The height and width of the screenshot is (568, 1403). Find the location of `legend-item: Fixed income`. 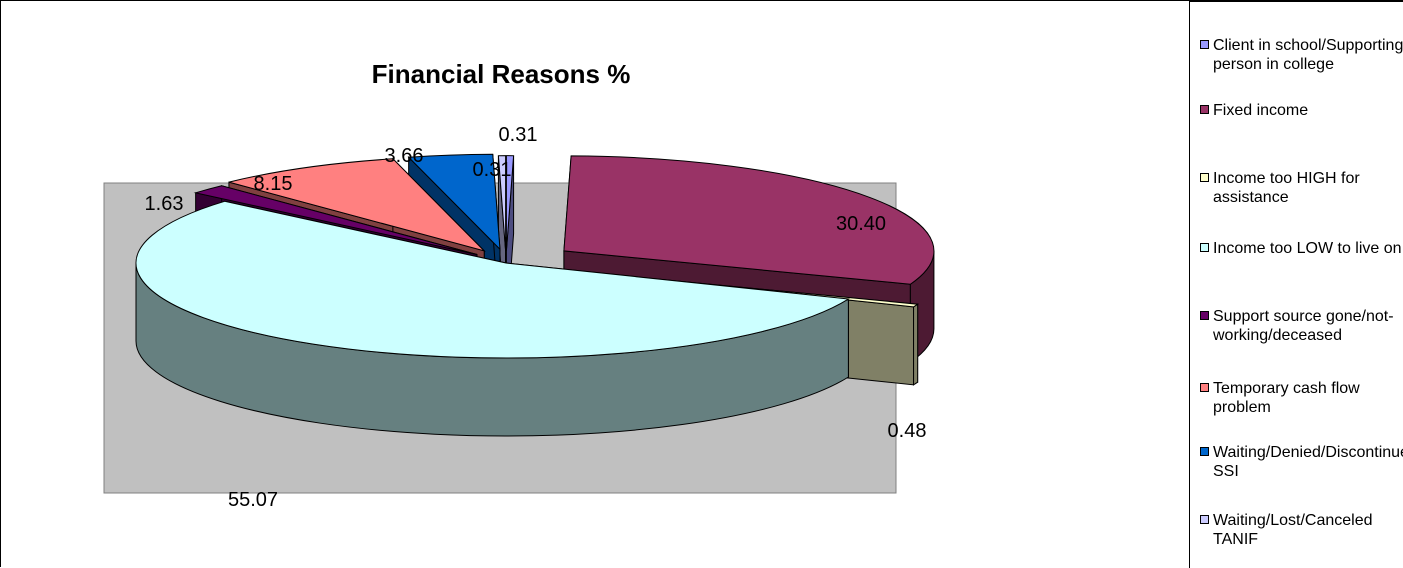

legend-item: Fixed income is located at coordinates (1301, 110).